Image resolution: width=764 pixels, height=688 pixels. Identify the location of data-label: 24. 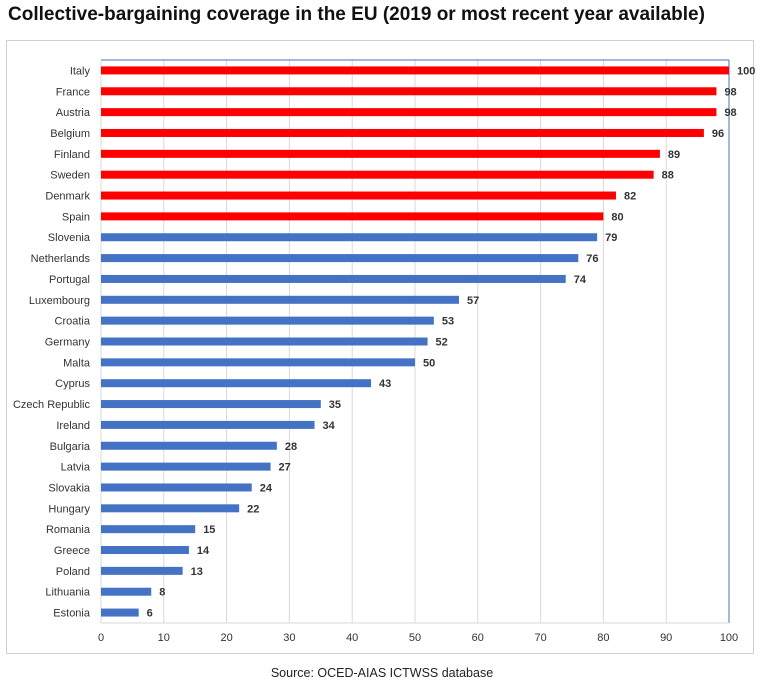
(266, 488).